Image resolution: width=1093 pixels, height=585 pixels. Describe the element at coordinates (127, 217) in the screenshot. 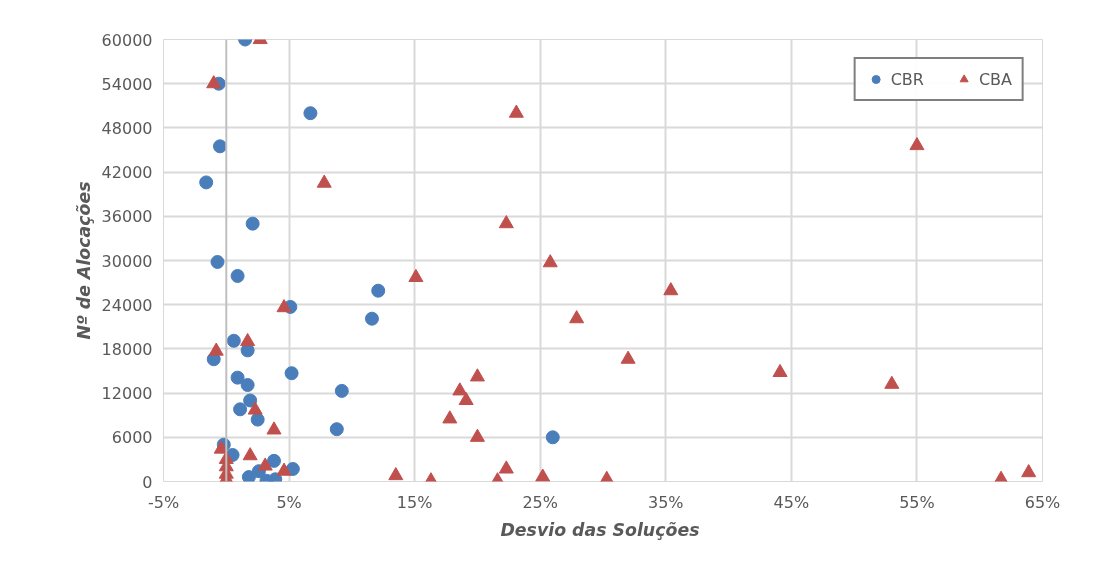

I see `y-tick-label: 36000` at that location.